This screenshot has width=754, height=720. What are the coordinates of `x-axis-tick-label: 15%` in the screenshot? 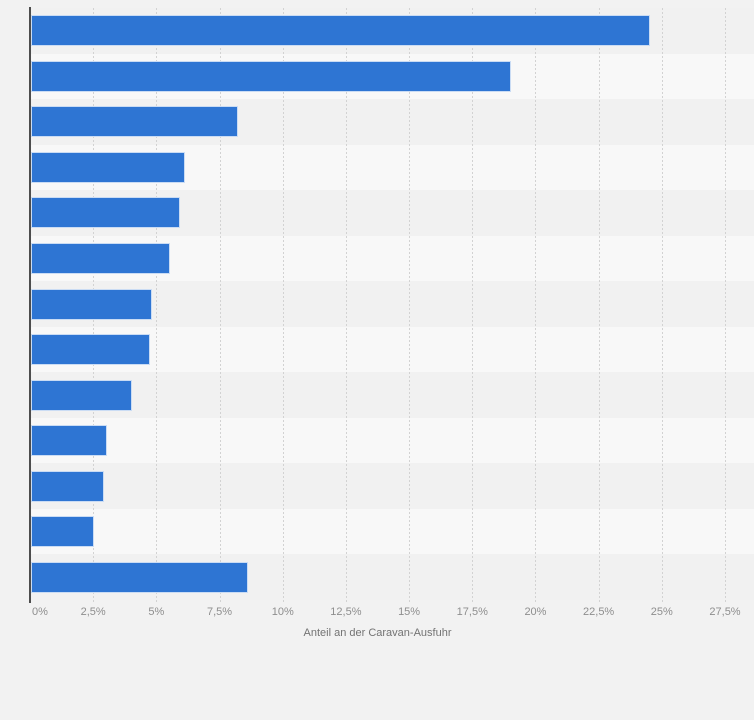 It's located at (409, 612).